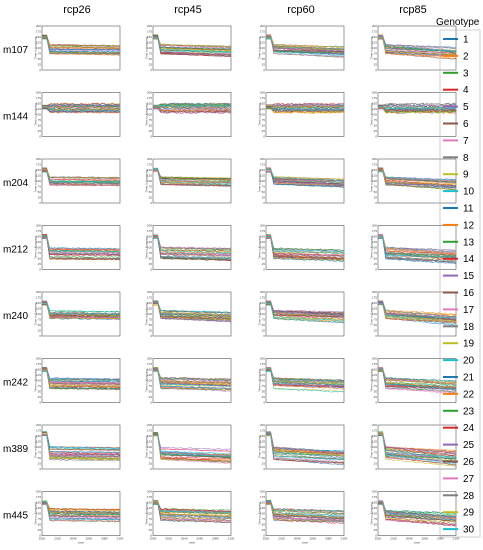 This screenshot has width=483, height=550. What do you see at coordinates (469, 428) in the screenshot?
I see `legend-label: 24` at bounding box center [469, 428].